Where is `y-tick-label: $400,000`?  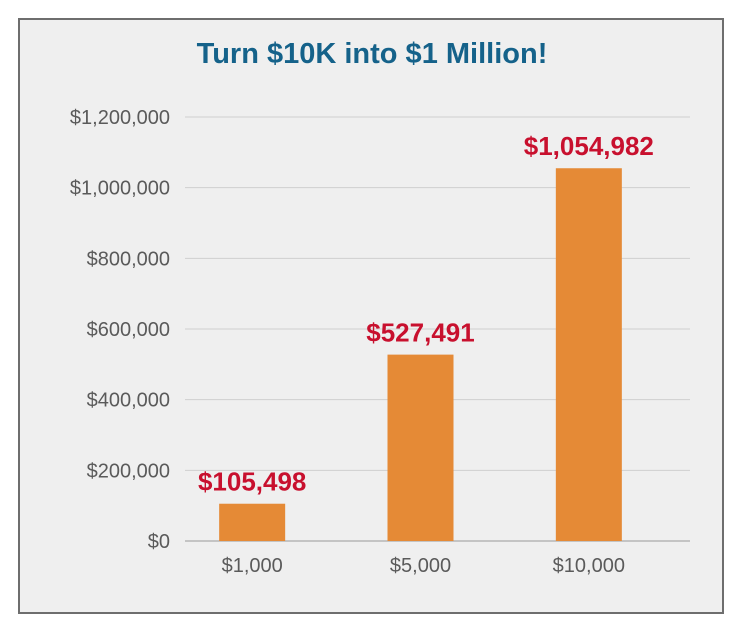
y-tick-label: $400,000 is located at coordinates (128, 401).